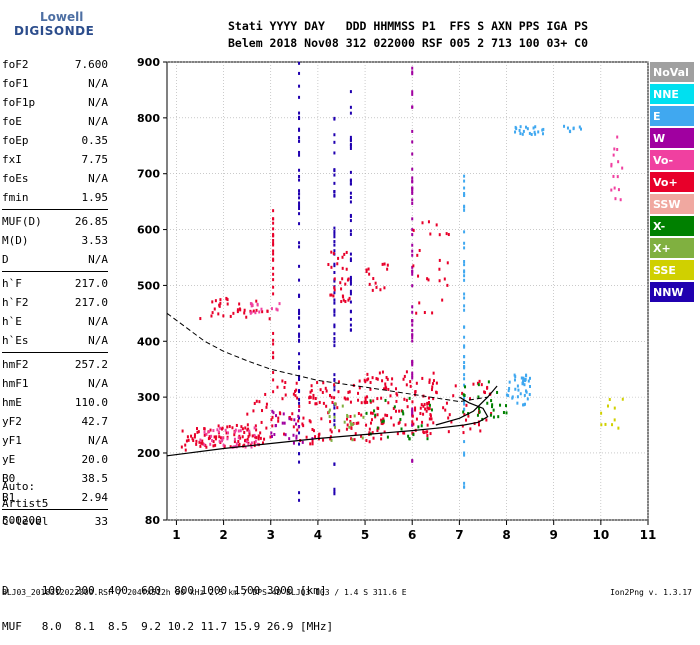 The height and width of the screenshot is (645, 700). I want to click on param-value: 33, so click(101, 521).